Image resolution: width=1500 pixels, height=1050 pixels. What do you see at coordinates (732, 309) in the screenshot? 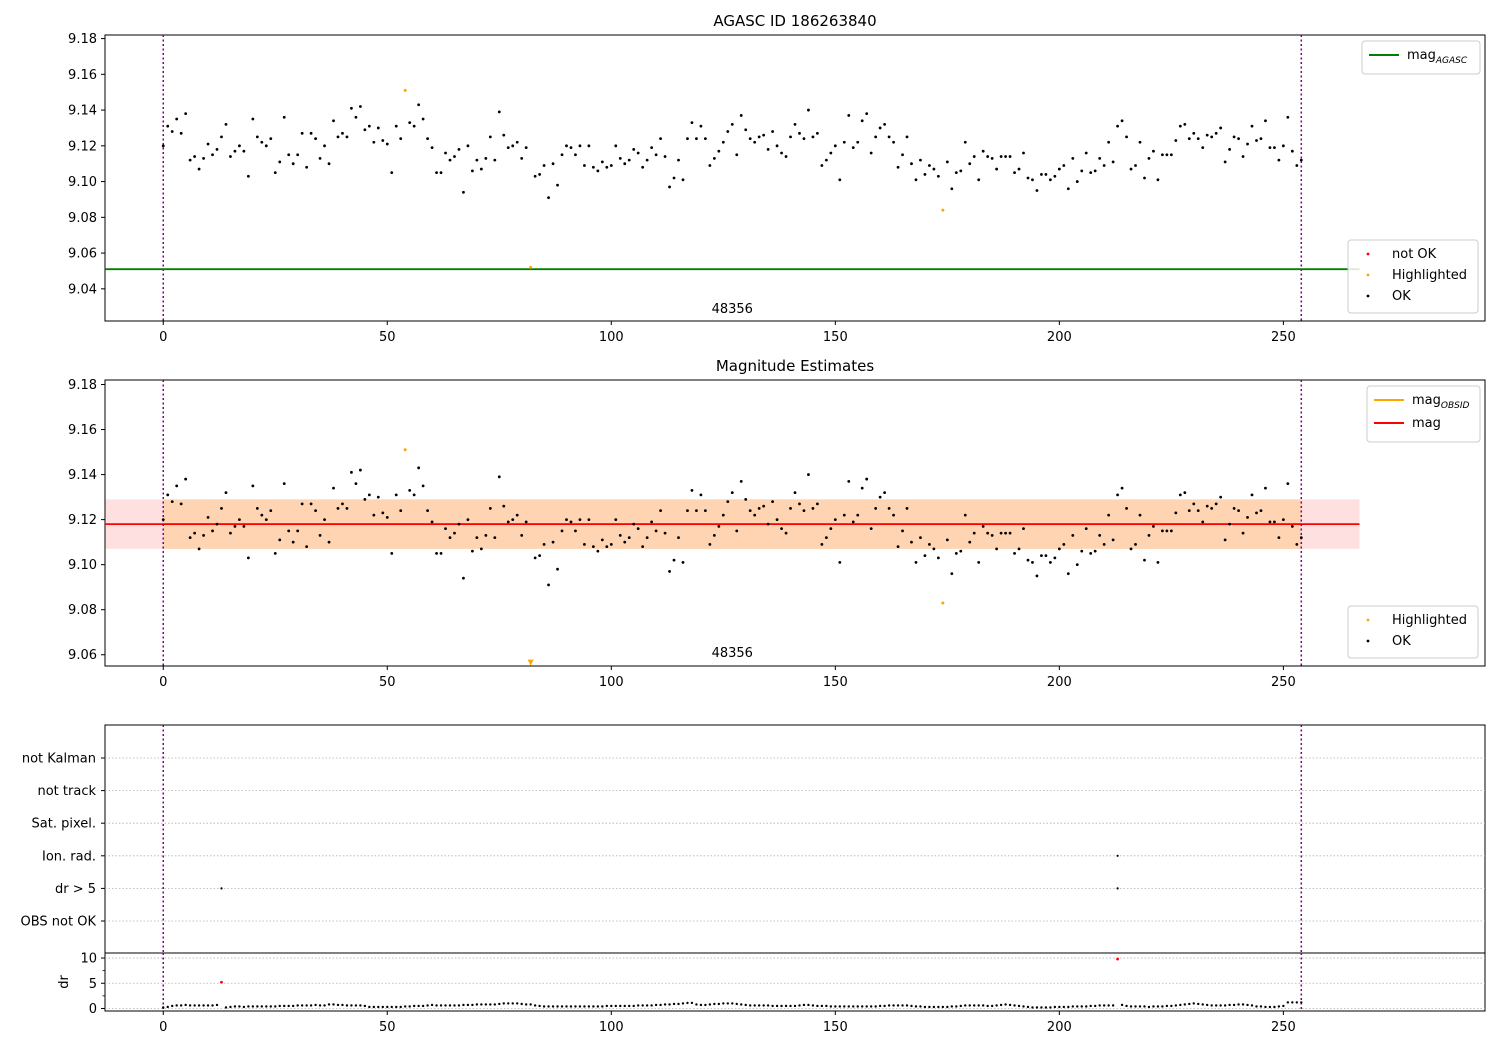
I see `obsid-label: 48356` at bounding box center [732, 309].